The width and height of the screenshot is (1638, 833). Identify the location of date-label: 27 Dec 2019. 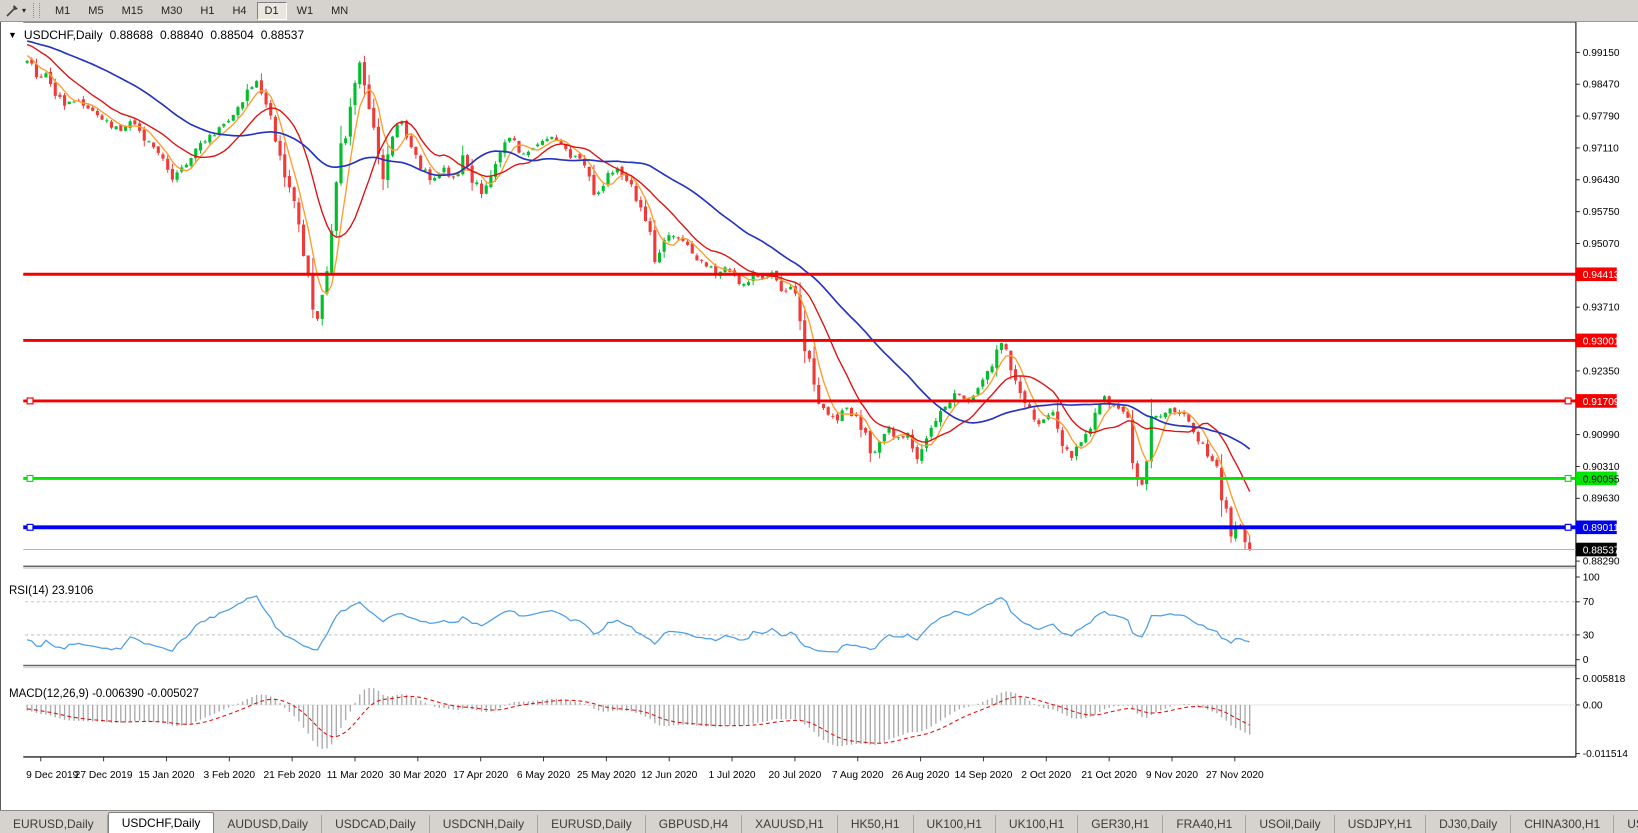
(104, 775).